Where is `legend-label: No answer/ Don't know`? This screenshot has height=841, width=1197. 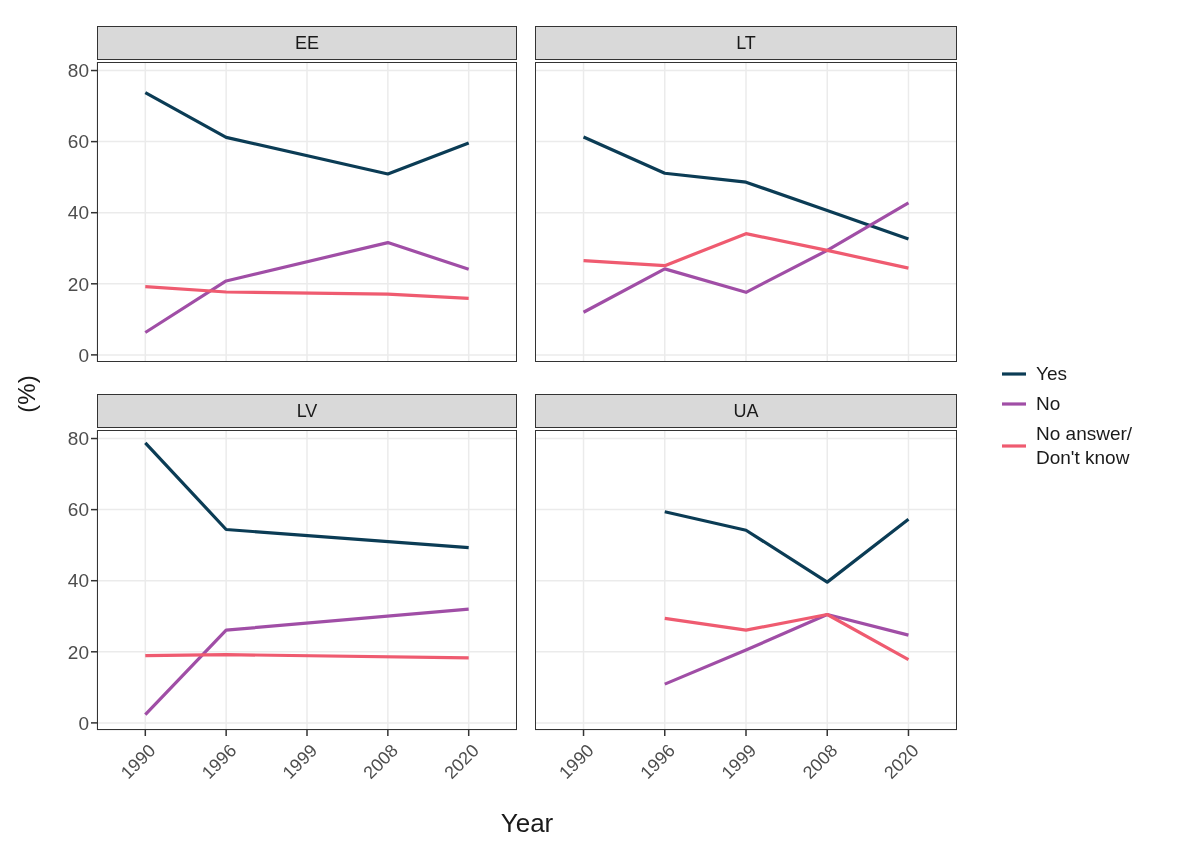
legend-label: No answer/ Don't know is located at coordinates (1085, 446).